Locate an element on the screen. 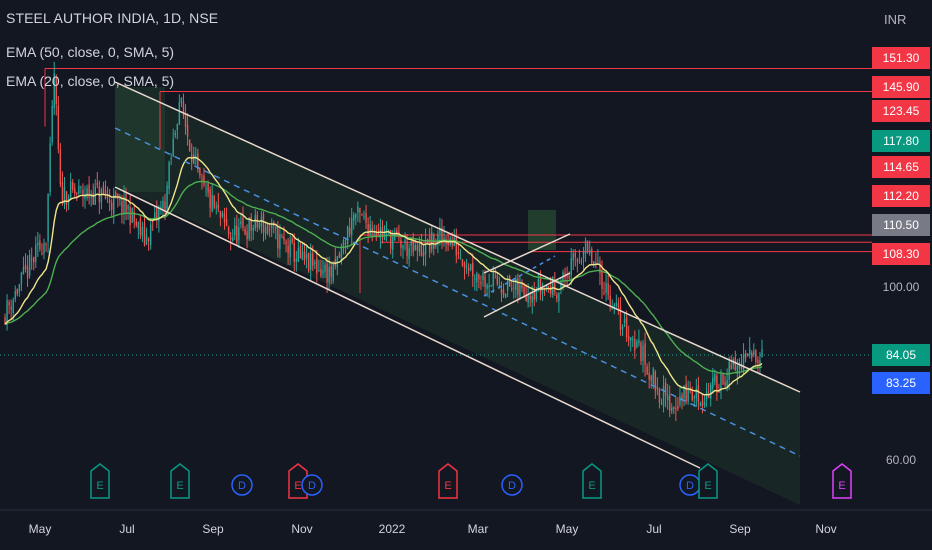 The width and height of the screenshot is (932, 550). chart-title: STEEL AUTHOR INDIA, 1D, NSE is located at coordinates (112, 18).